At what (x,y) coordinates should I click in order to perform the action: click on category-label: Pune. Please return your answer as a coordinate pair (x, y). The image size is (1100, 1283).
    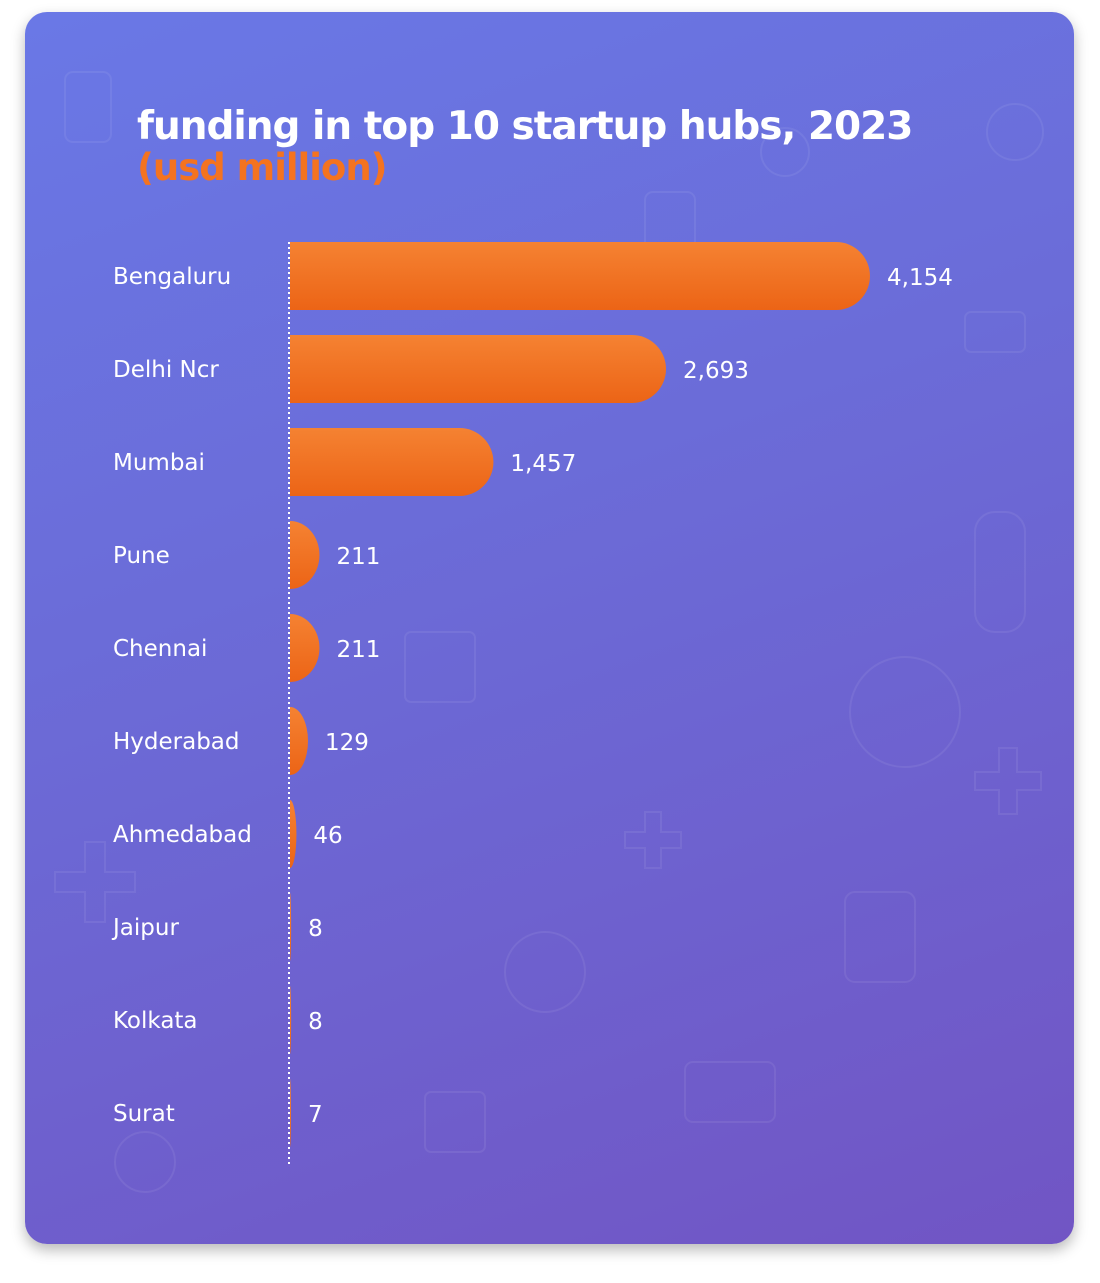
    Looking at the image, I should click on (141, 556).